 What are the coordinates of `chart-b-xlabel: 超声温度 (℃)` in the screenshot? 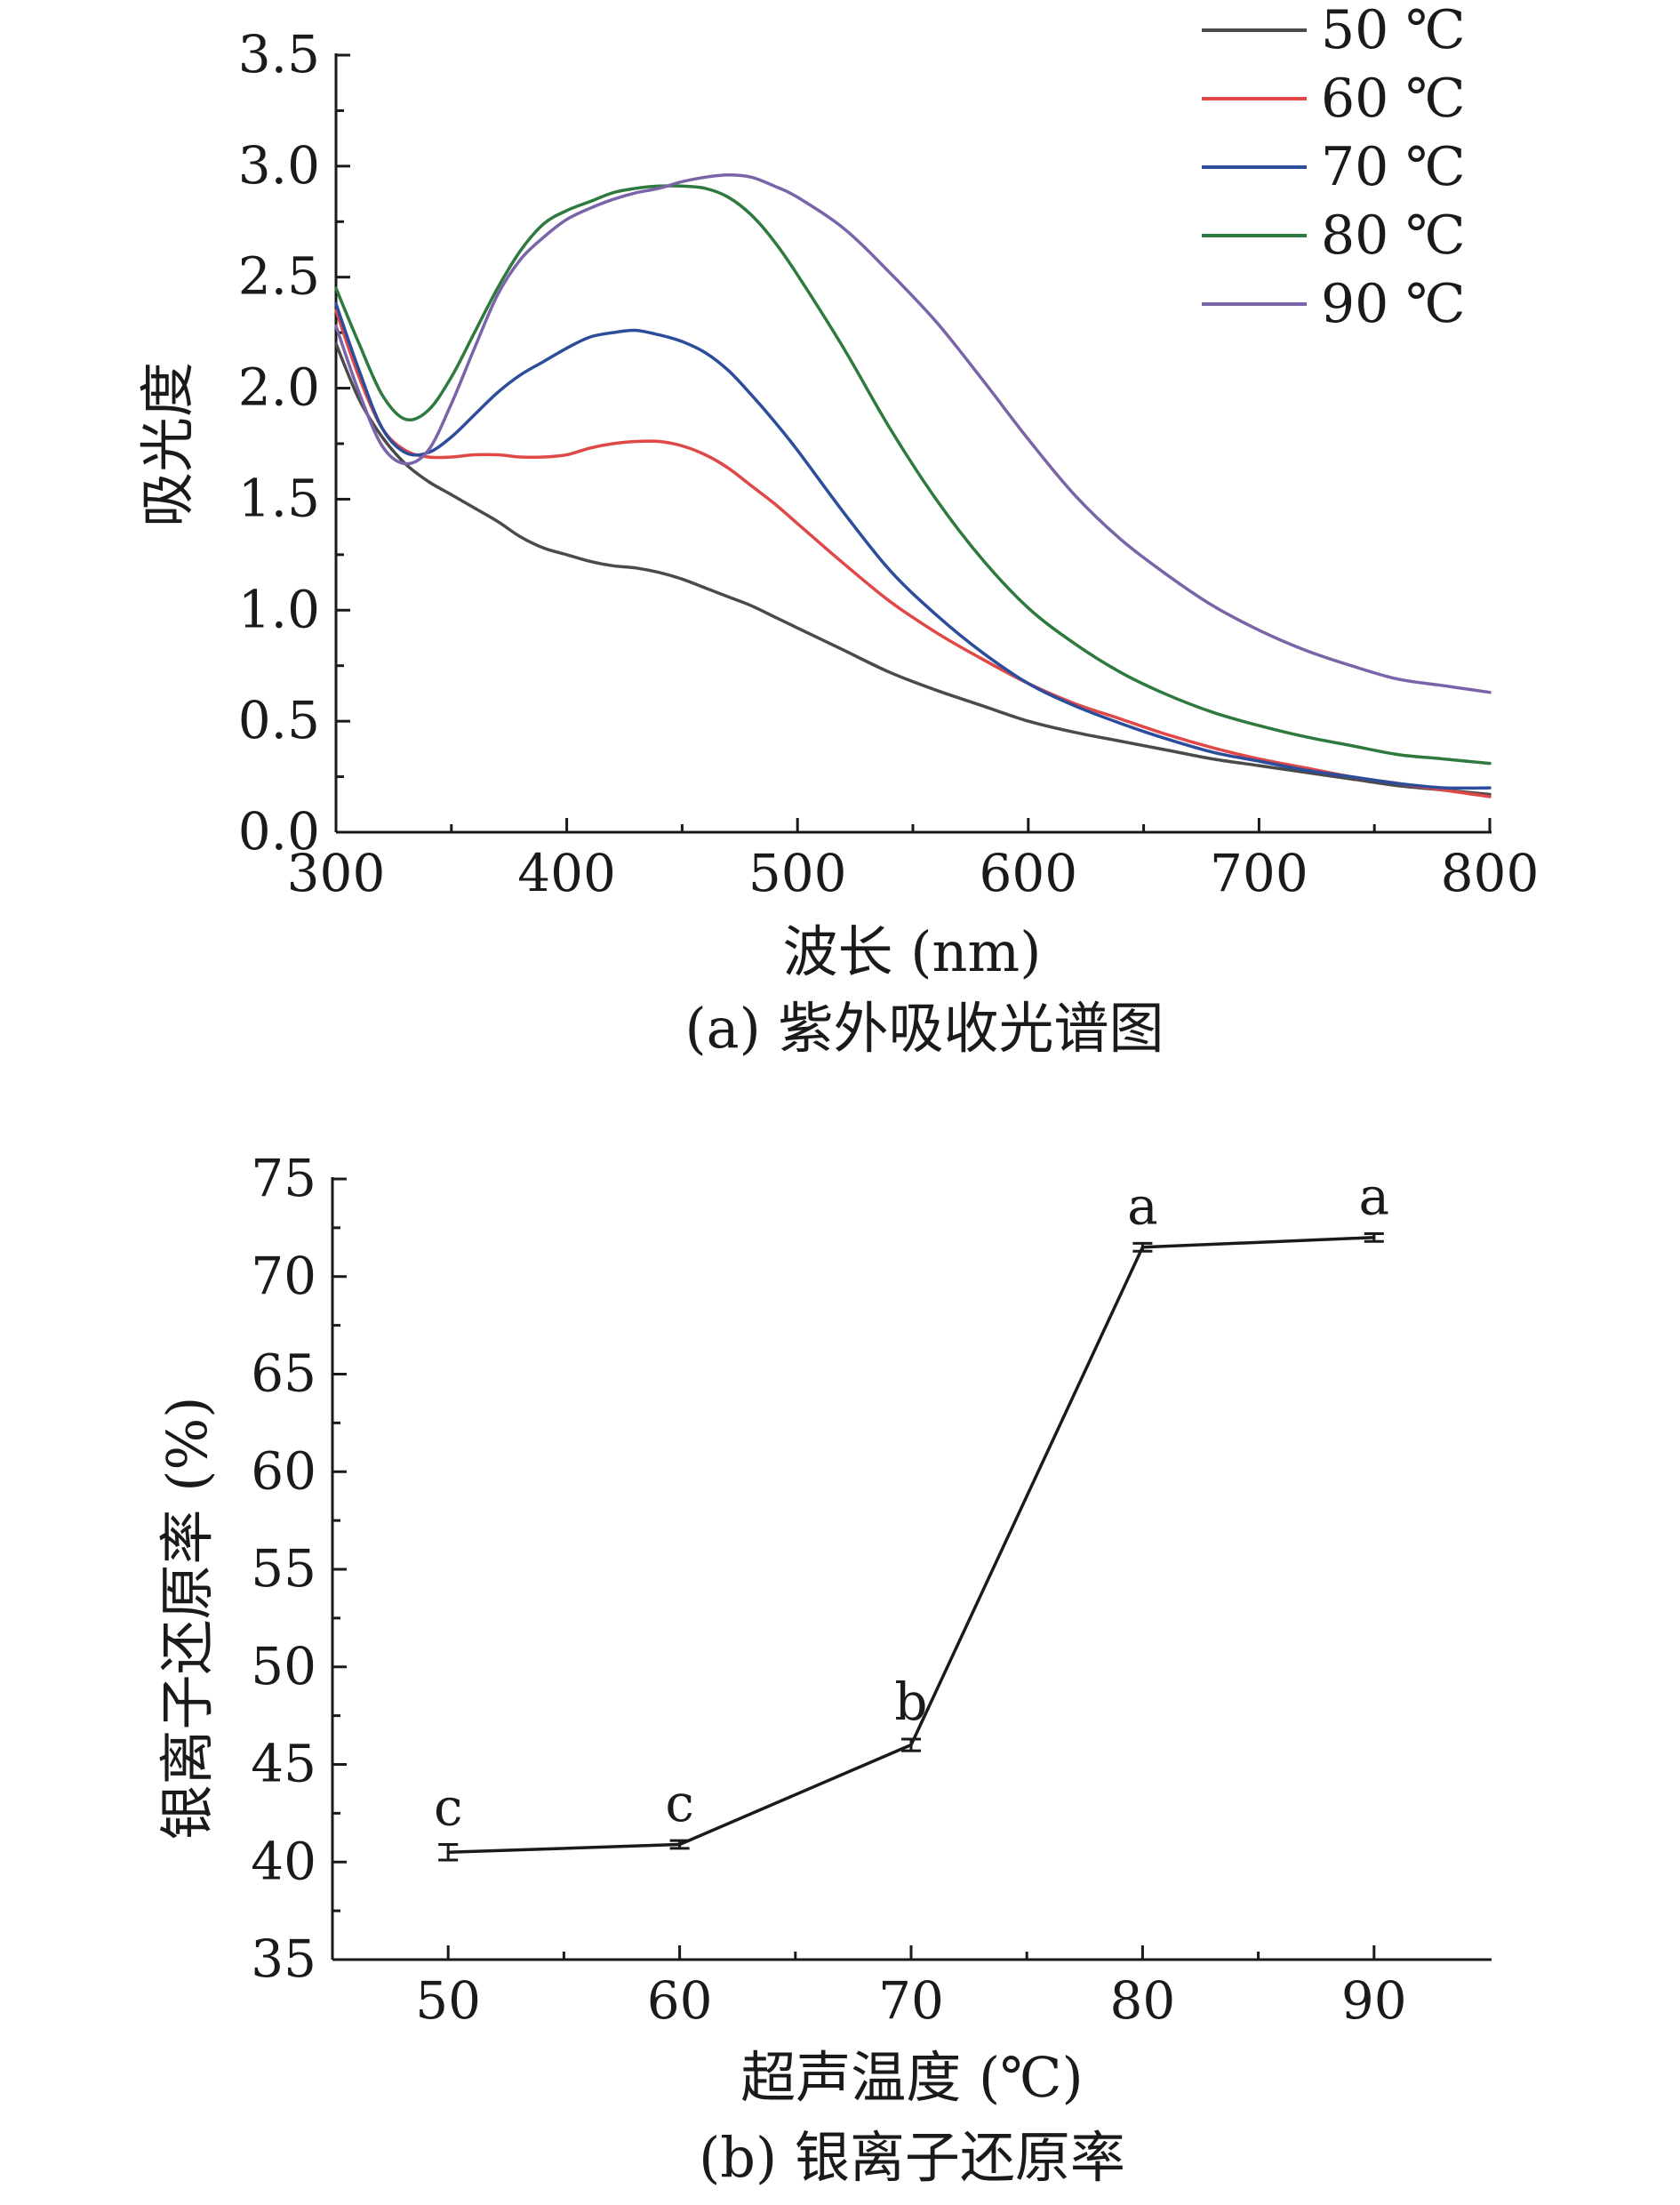 It's located at (911, 2078).